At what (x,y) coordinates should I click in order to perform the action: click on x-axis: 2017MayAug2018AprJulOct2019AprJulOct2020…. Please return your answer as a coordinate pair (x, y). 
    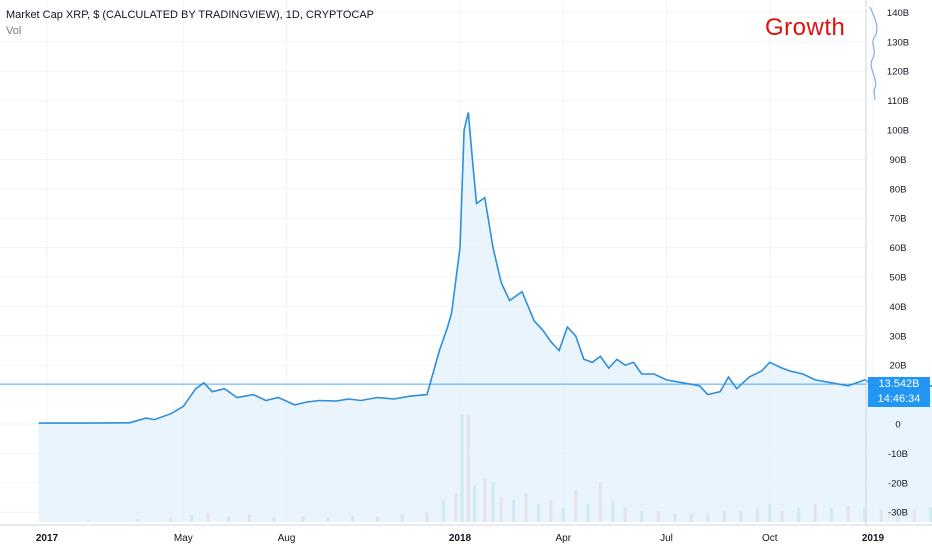
    Looking at the image, I should click on (466, 534).